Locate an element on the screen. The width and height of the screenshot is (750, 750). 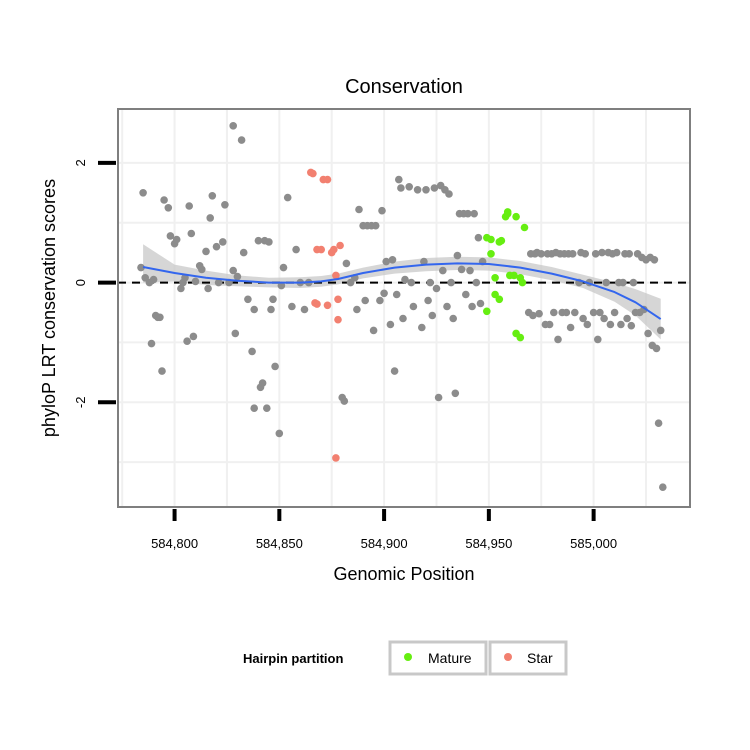
y-axis-title: phyloP LRT conservation scores is located at coordinates (49, 308).